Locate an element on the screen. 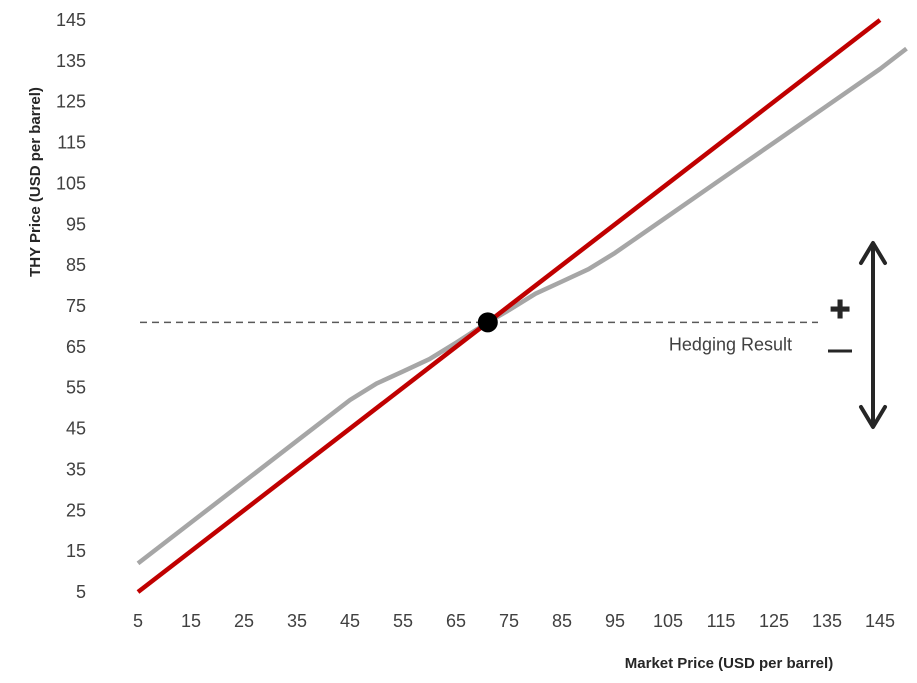  y-tick-label: 75 is located at coordinates (76, 306).